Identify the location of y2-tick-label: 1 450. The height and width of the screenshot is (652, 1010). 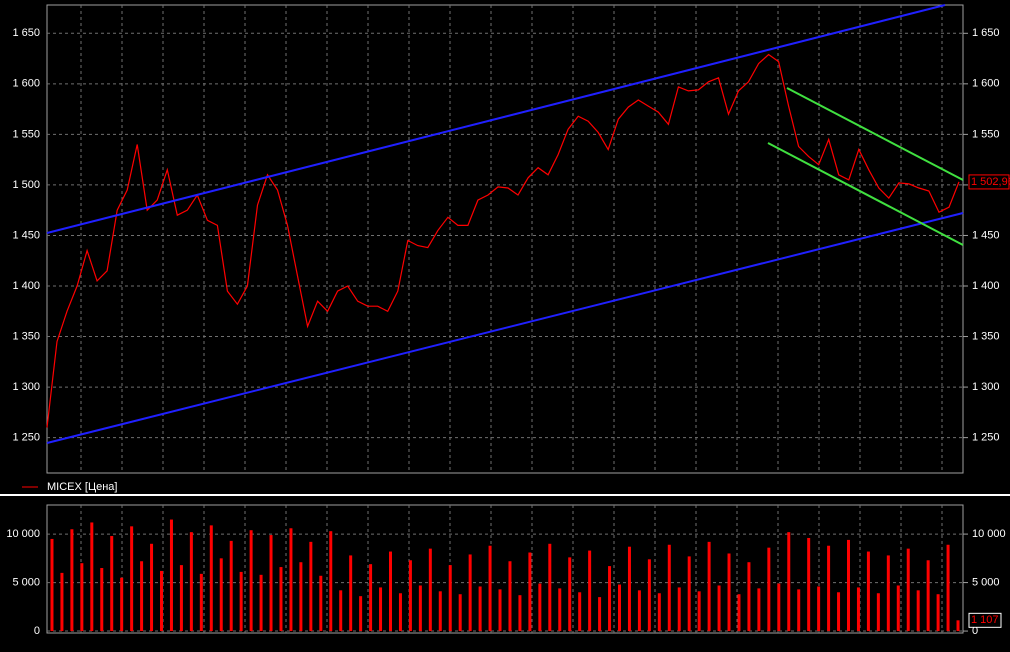
(986, 235).